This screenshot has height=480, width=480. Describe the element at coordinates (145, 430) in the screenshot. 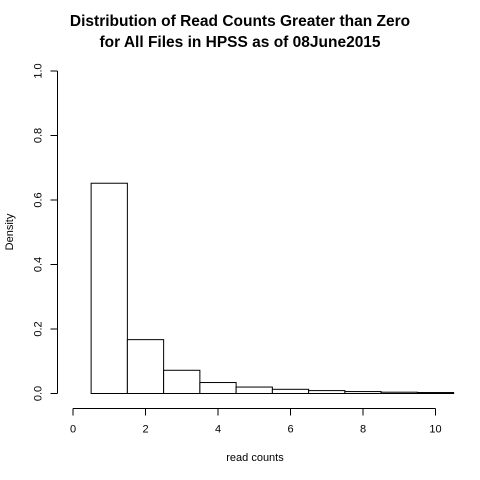

I see `x-tick-label: 2` at that location.